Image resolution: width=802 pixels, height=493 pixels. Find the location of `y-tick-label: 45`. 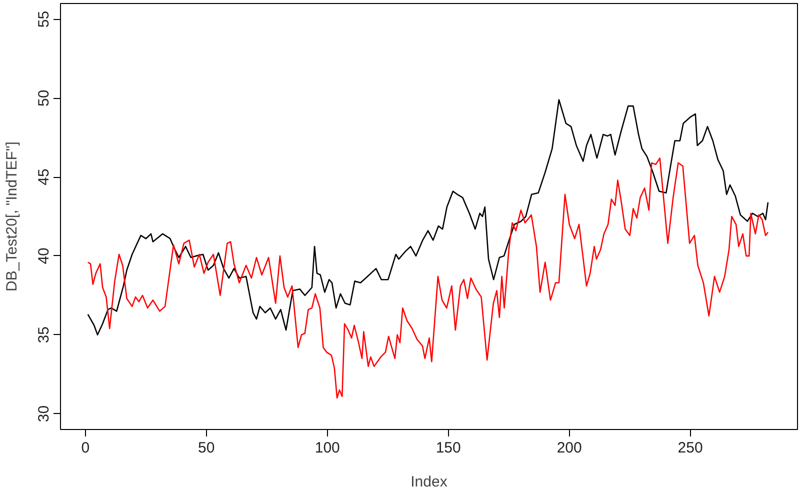

y-tick-label: 45 is located at coordinates (44, 177).